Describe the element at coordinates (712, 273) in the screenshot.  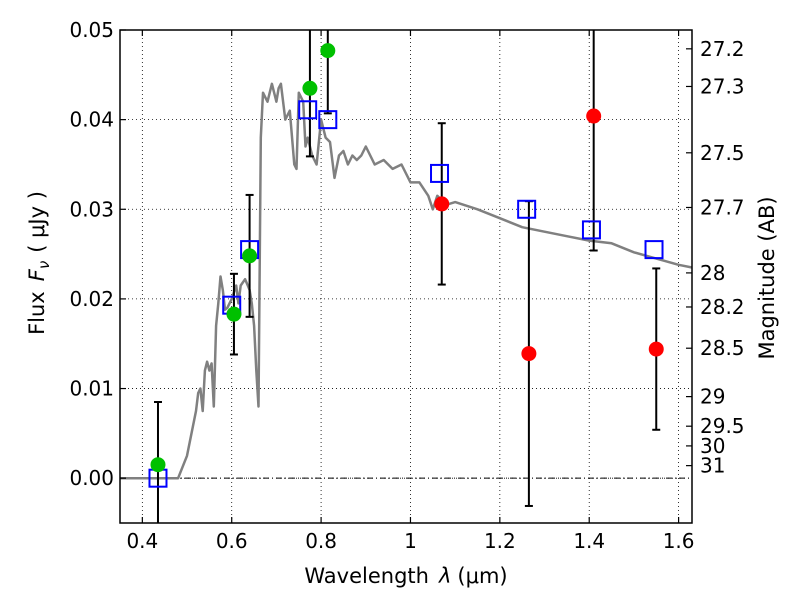
I see `magnitude-tick-label: 28` at that location.